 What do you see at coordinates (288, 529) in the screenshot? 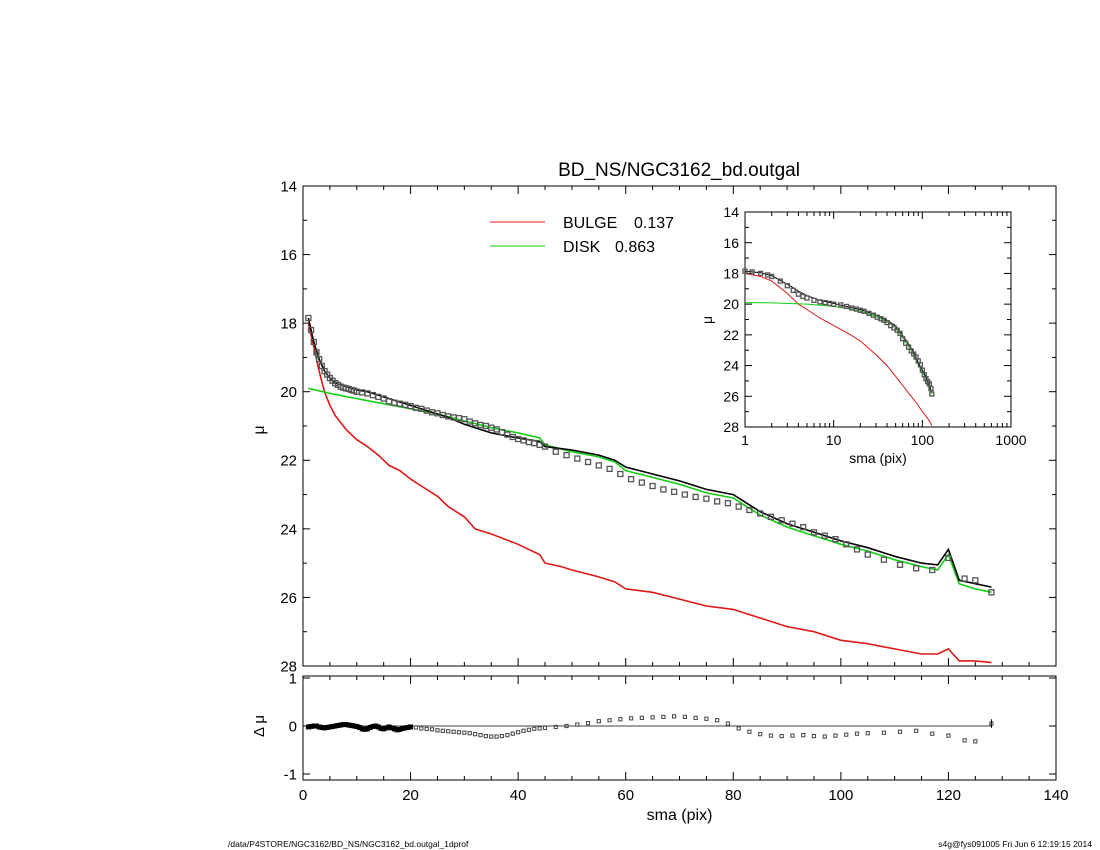
I see `main-ytick-label: 24` at bounding box center [288, 529].